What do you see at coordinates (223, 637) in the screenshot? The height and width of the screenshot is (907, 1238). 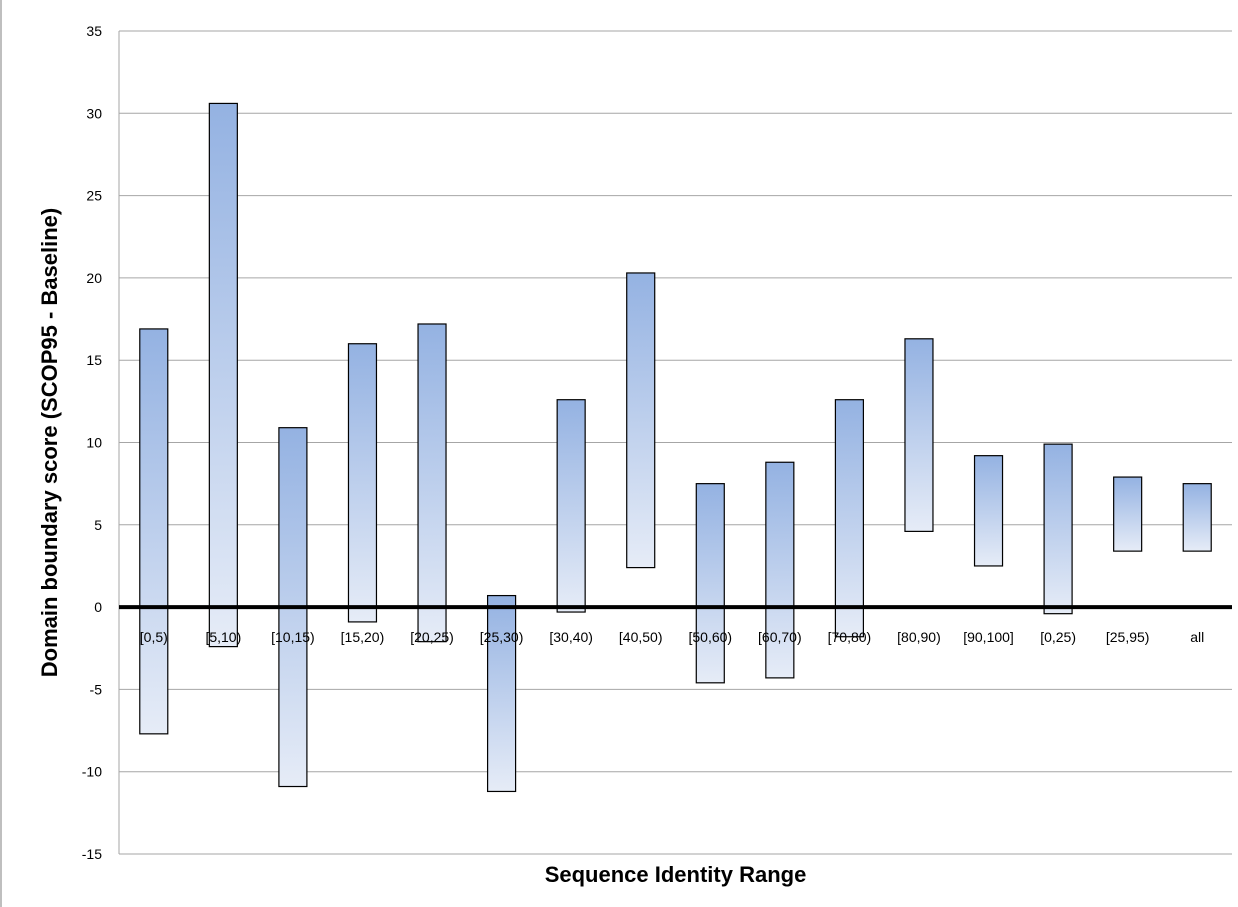 I see `x-tick-label: [5,10)` at bounding box center [223, 637].